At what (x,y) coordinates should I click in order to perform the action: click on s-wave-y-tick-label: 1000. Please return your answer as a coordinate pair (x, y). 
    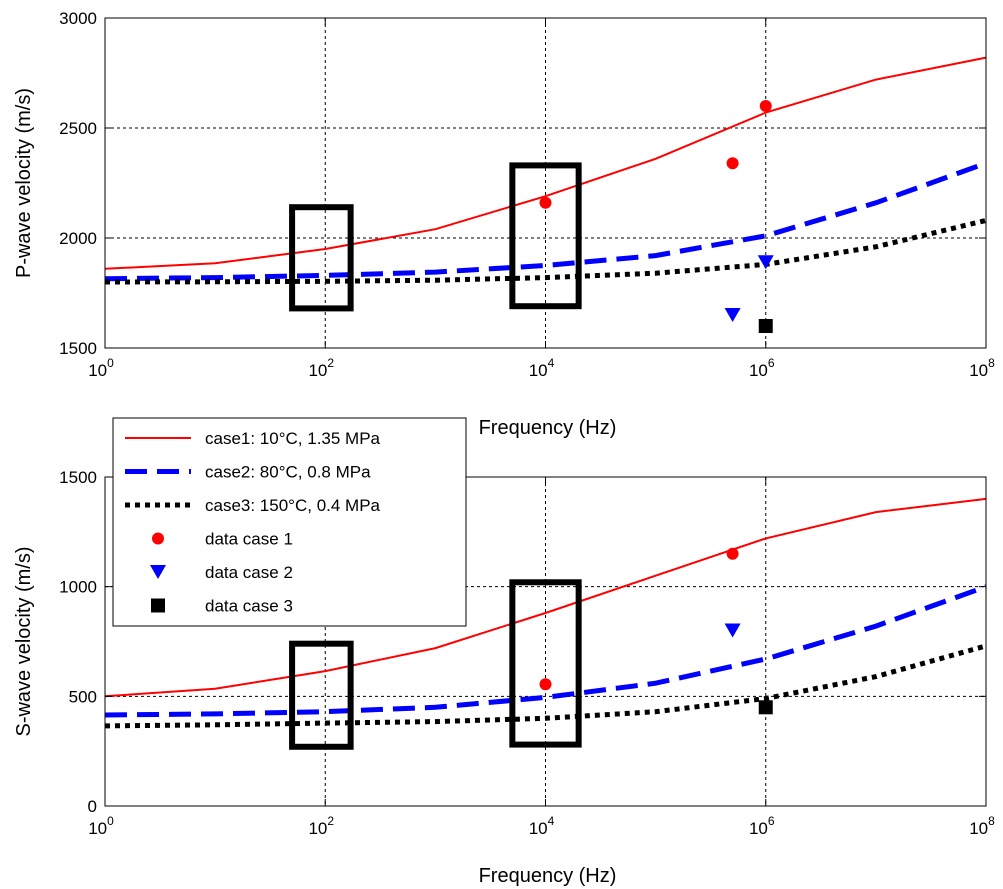
    Looking at the image, I should click on (78, 587).